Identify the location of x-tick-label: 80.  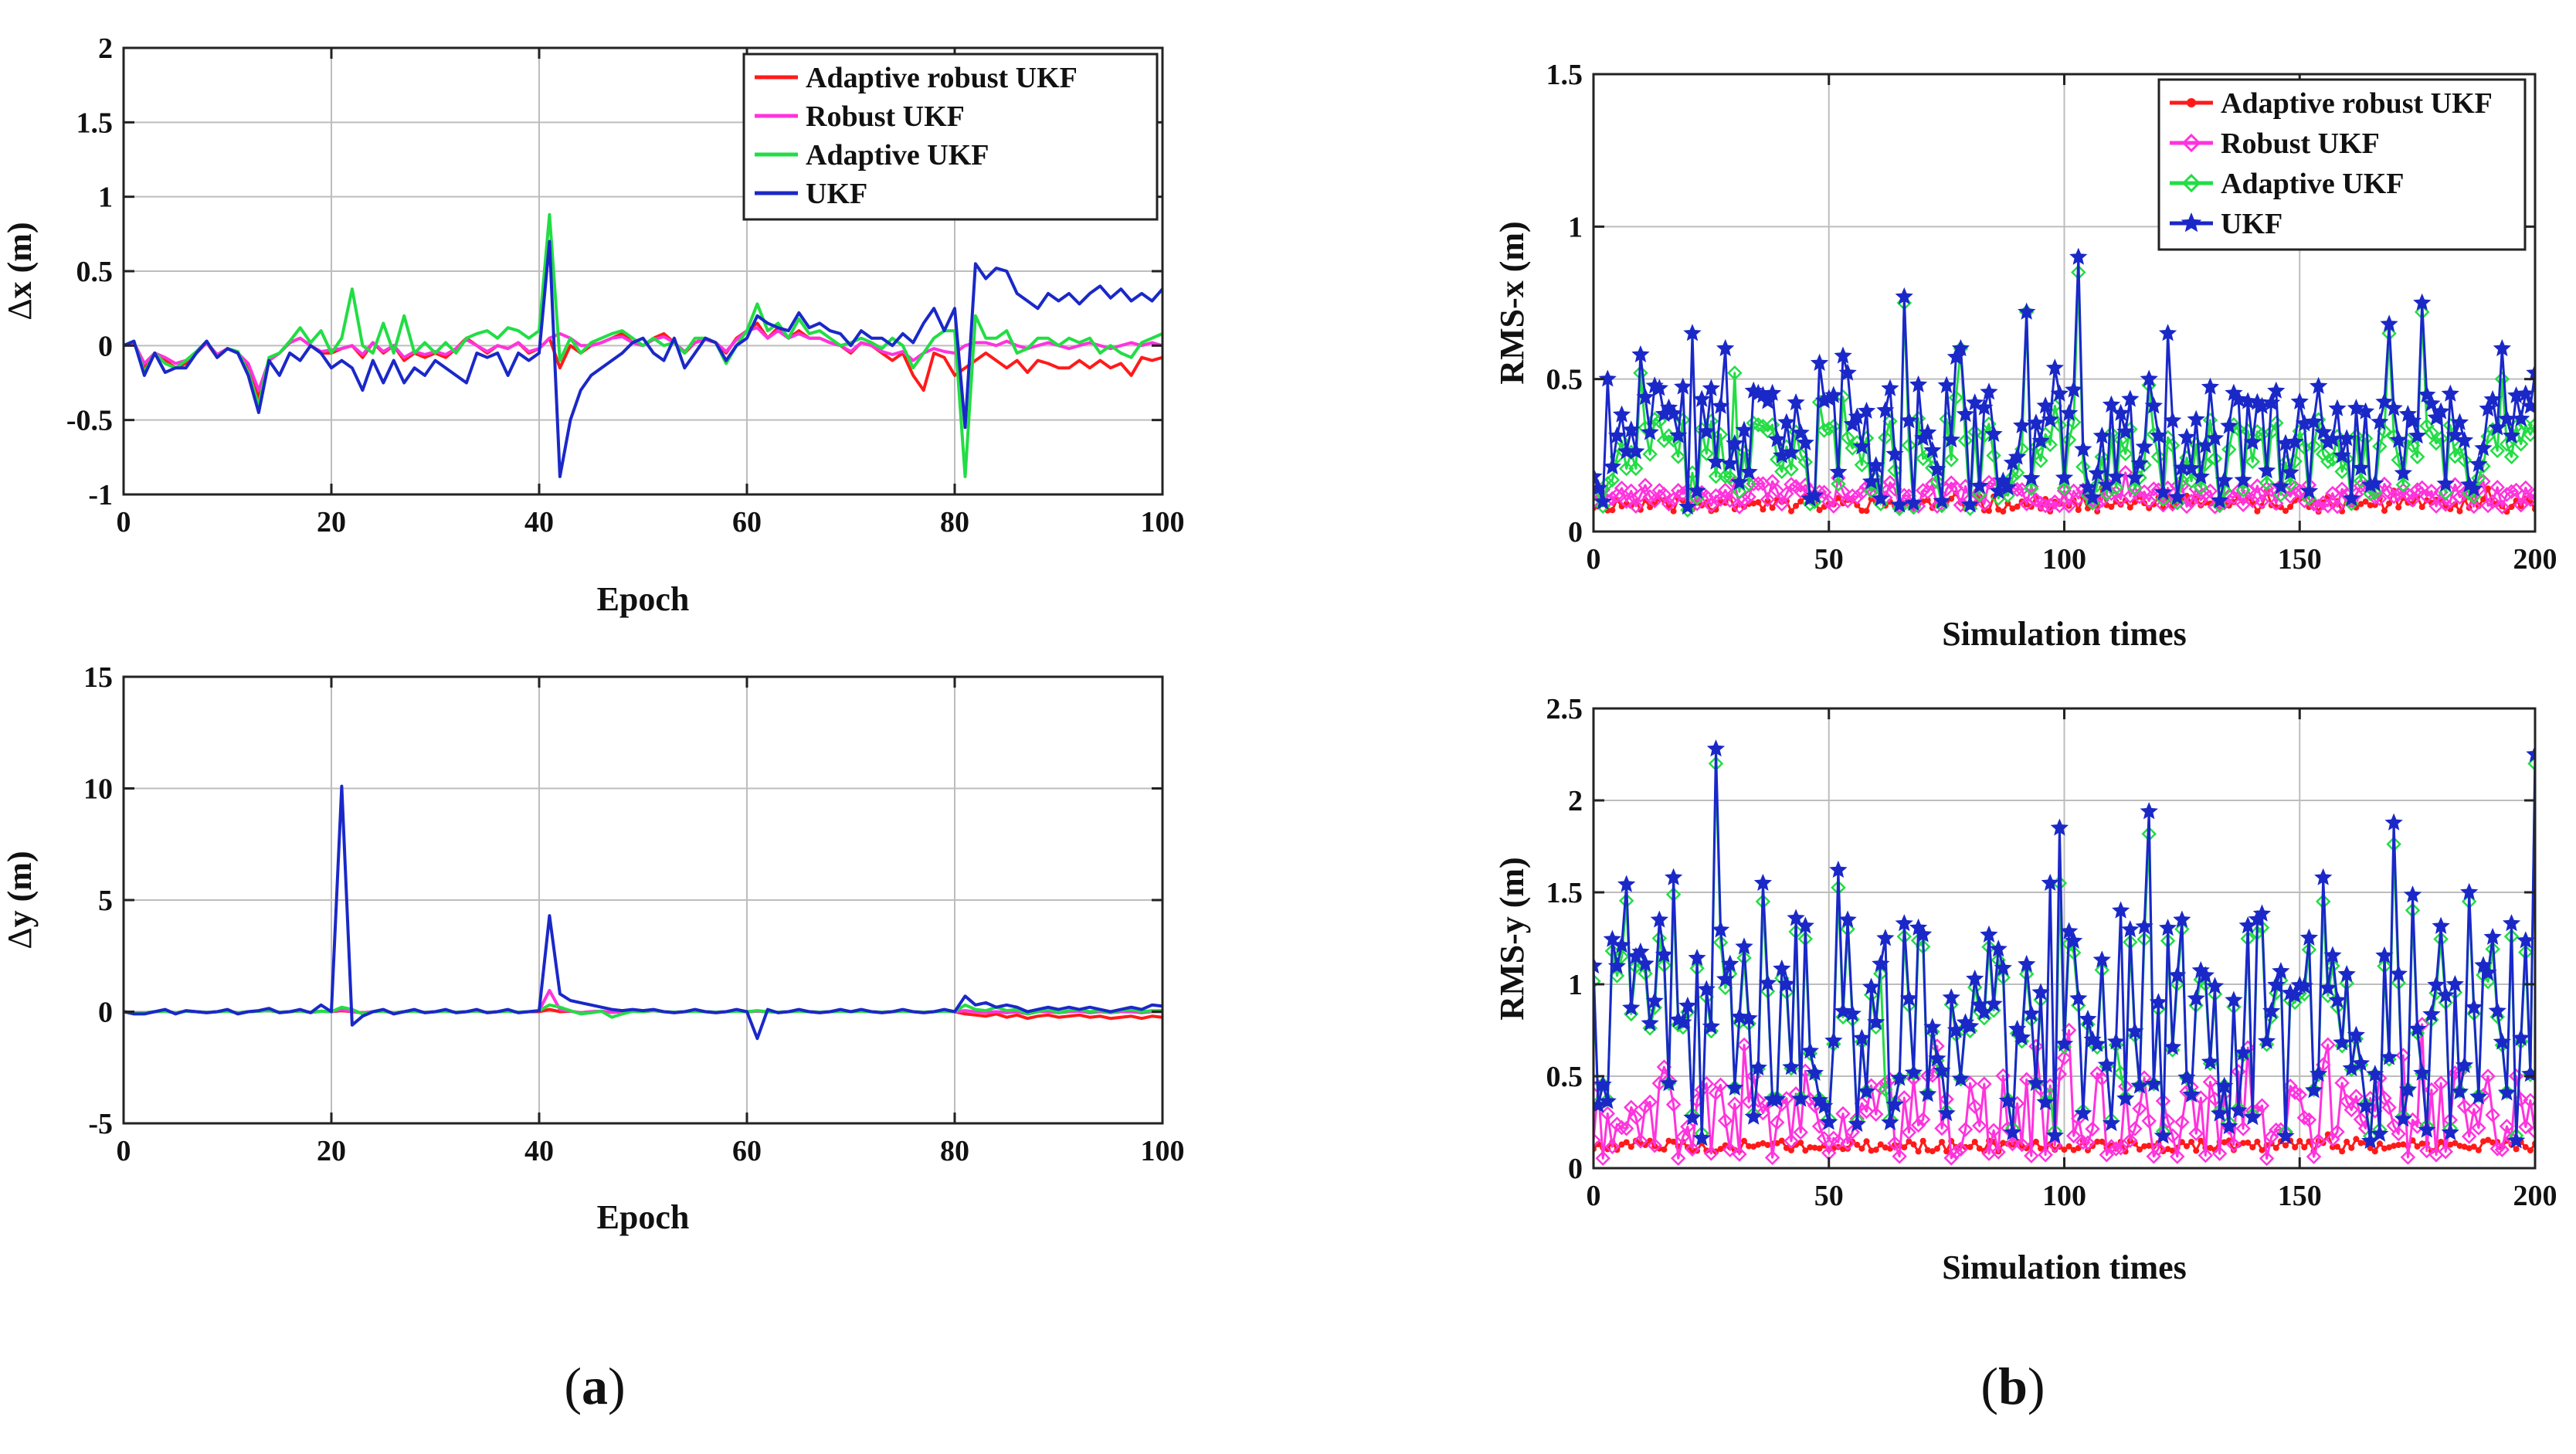
(954, 1151).